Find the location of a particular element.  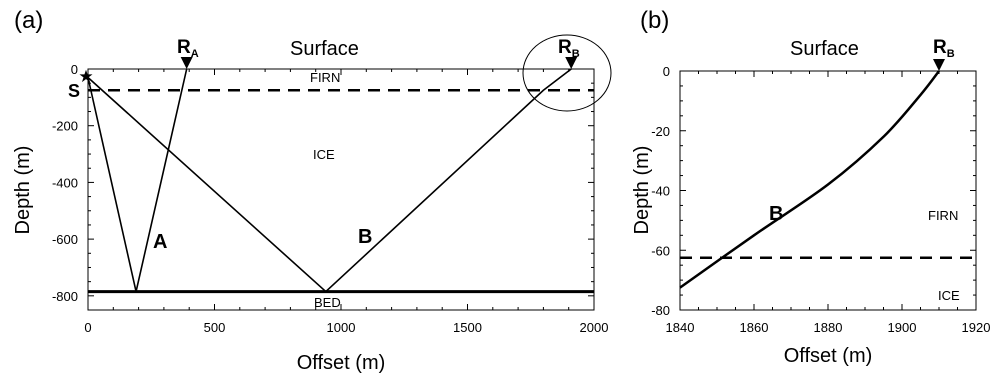

panel-b-y-tick-label: -80 is located at coordinates (660, 310).